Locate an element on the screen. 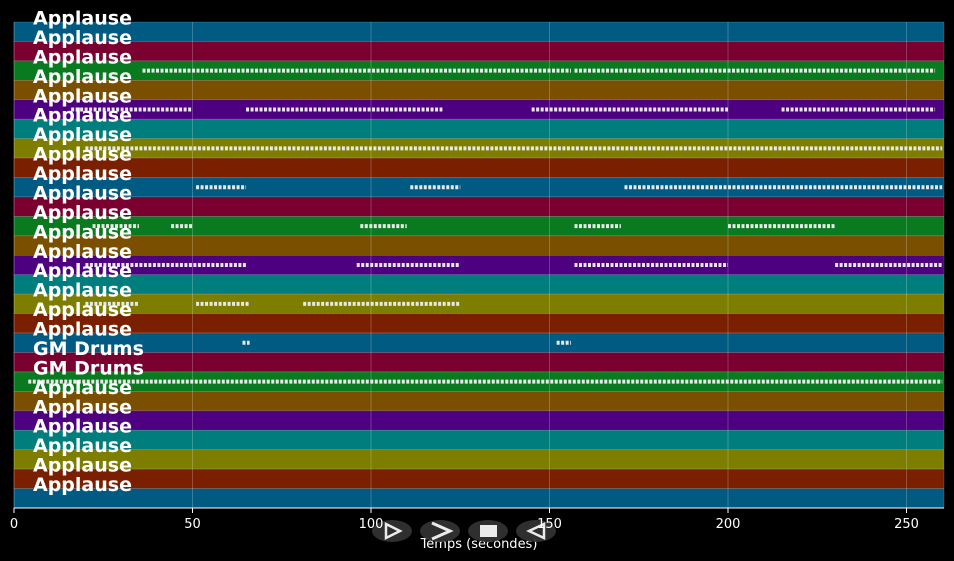 This screenshot has width=954, height=561. play-icon is located at coordinates (393, 531).